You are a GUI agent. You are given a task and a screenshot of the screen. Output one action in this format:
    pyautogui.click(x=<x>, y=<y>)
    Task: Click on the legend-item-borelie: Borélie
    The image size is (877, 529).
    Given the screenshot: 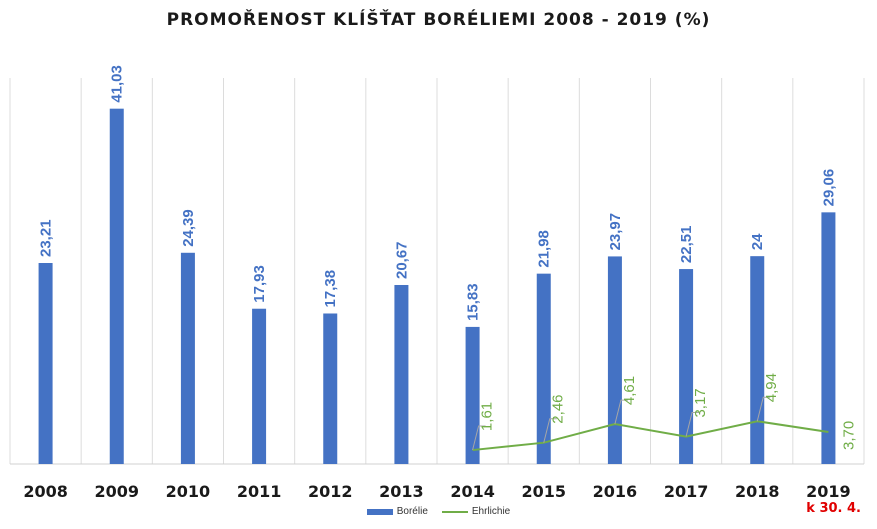 What is the action you would take?
    pyautogui.click(x=397, y=511)
    